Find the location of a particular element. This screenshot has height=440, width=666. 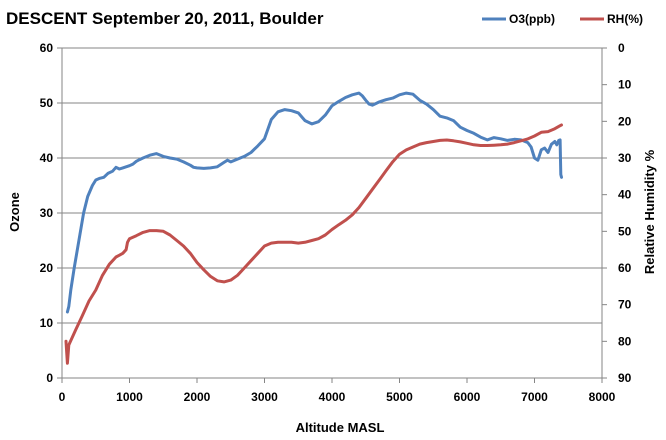

x-tick-label: 8000 is located at coordinates (602, 397).